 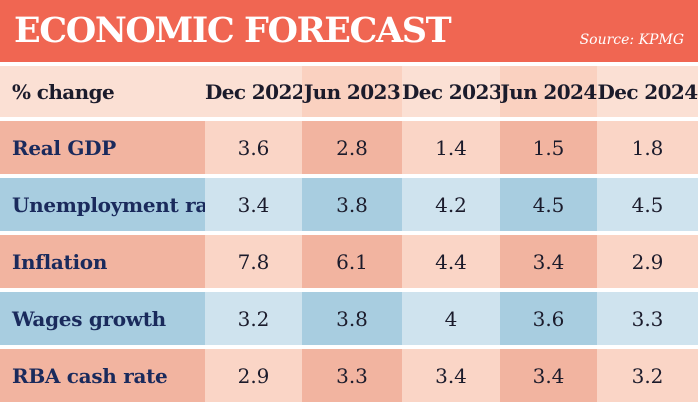 I want to click on forecast-title: ECONOMIC FORECAST, so click(x=233, y=30).